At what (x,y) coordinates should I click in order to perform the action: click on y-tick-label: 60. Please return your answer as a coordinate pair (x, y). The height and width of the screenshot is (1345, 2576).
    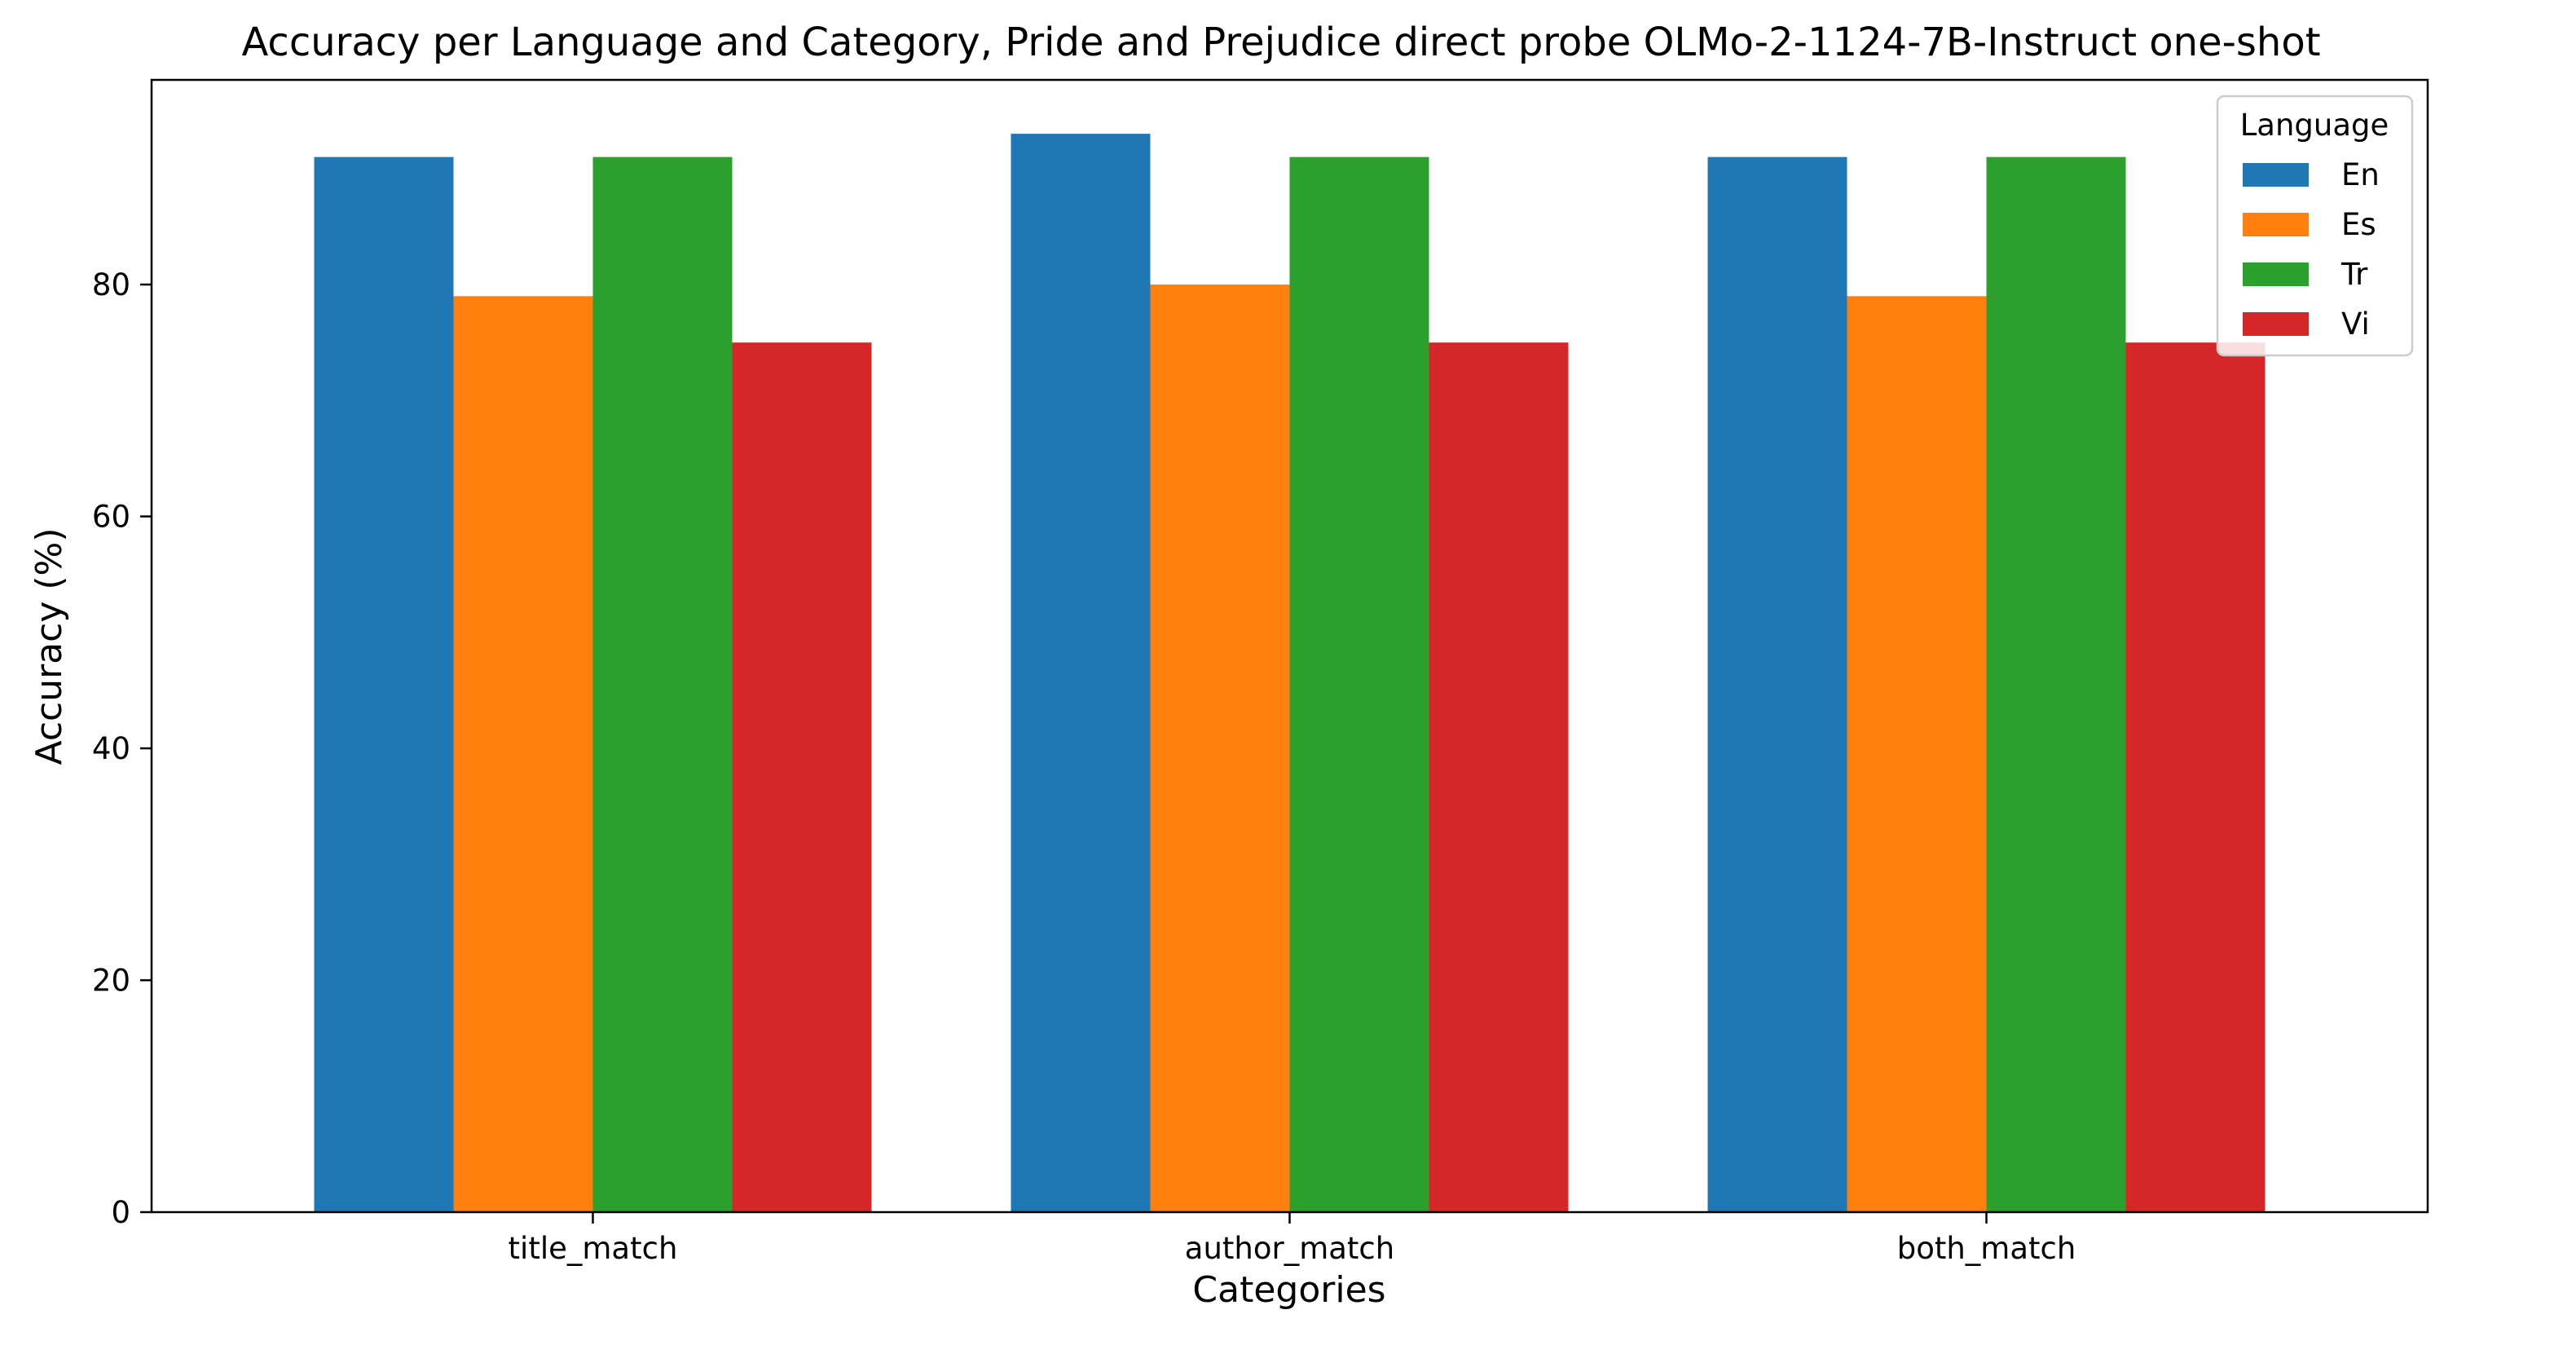
    Looking at the image, I should click on (111, 517).